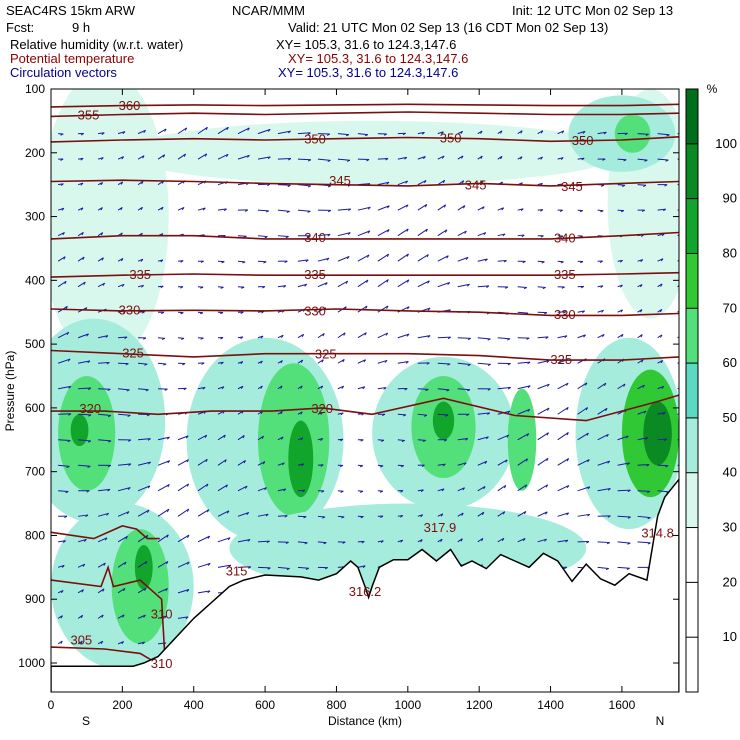 The image size is (740, 740). I want to click on field-vector-xy: XY= 105.3, 31.6 to 124.3,147.6, so click(368, 72).